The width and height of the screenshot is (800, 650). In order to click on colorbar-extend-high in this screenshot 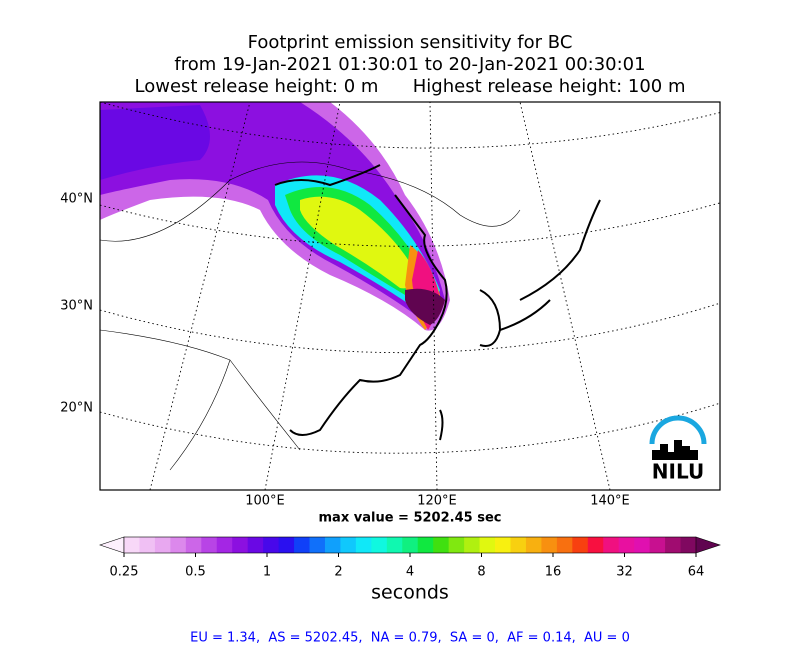, I will do `click(708, 545)`.